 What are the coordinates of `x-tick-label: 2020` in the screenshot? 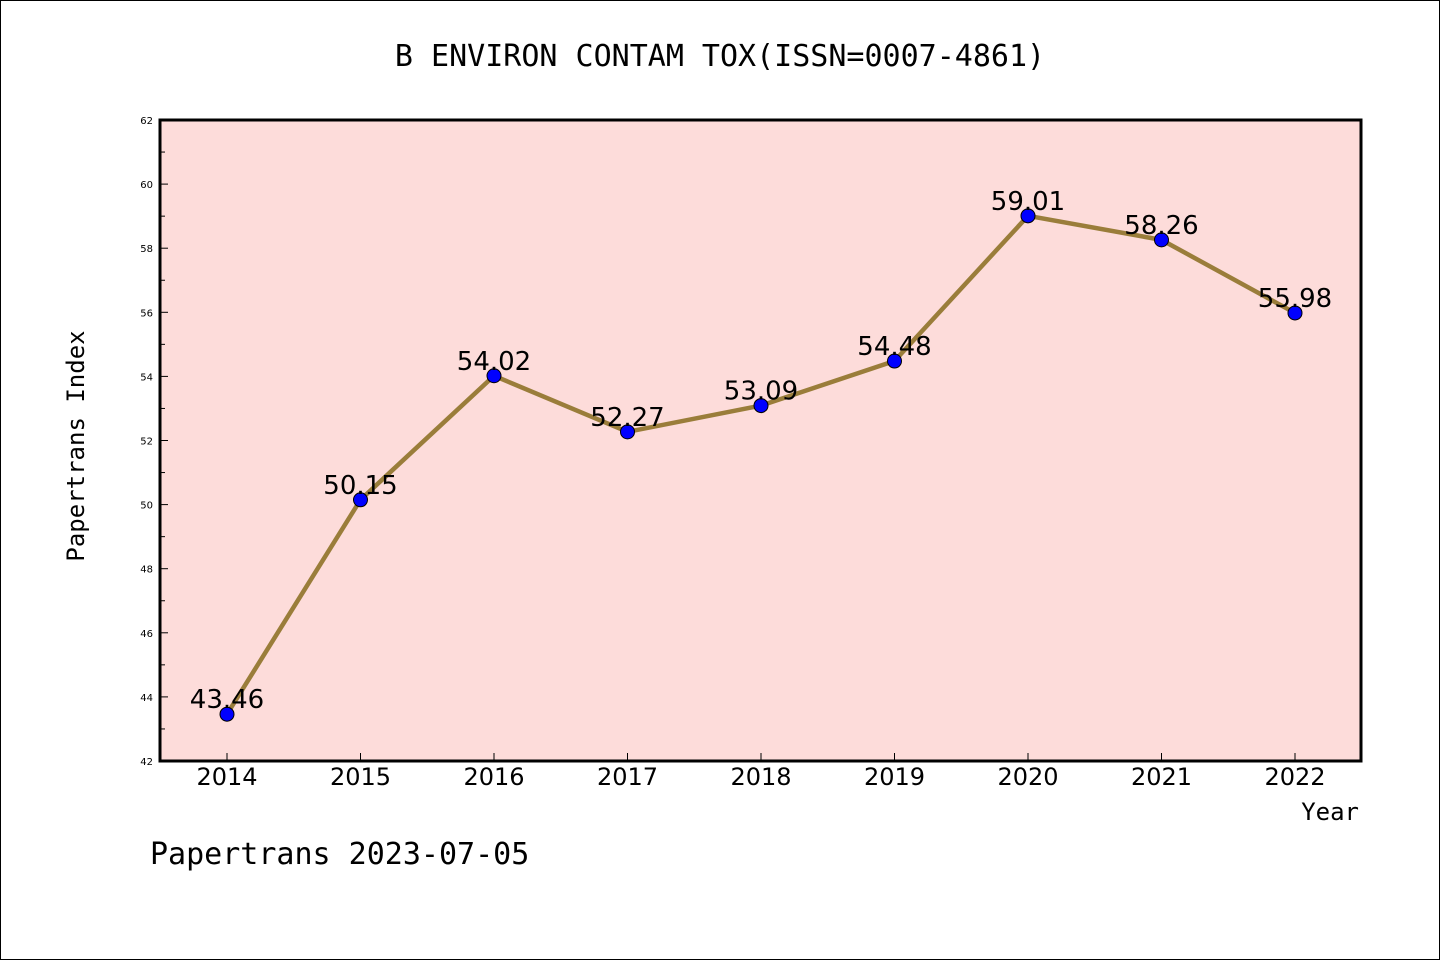 It's located at (1027, 777).